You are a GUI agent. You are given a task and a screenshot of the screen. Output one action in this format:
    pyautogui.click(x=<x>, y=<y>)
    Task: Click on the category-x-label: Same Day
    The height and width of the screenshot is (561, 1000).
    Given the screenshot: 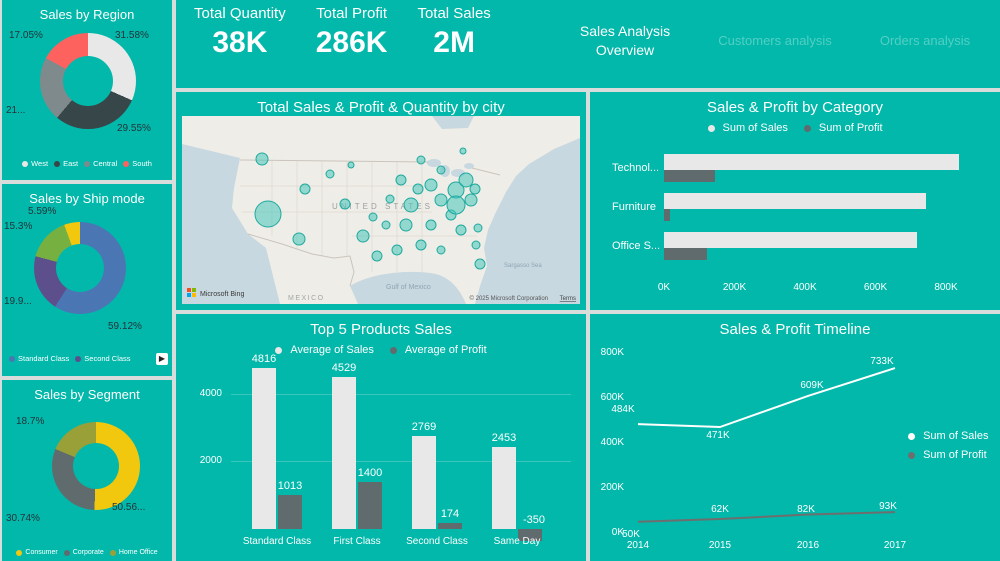 What is the action you would take?
    pyautogui.click(x=517, y=541)
    